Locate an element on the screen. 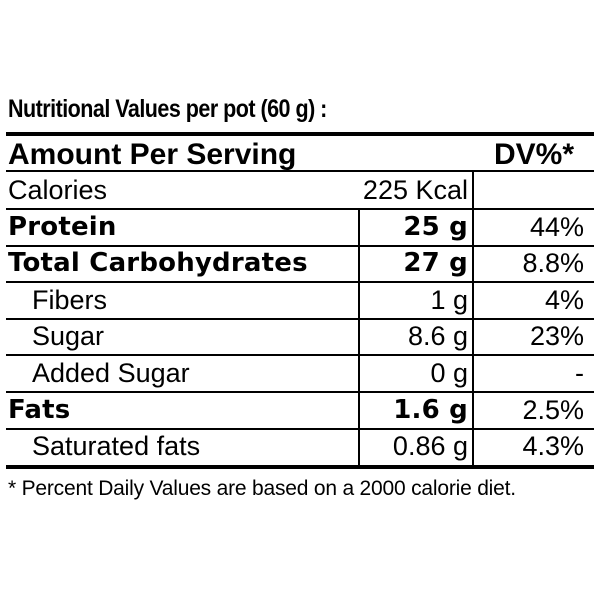 The image size is (600, 600). nutrient-amount: 225 Kcal is located at coordinates (415, 190).